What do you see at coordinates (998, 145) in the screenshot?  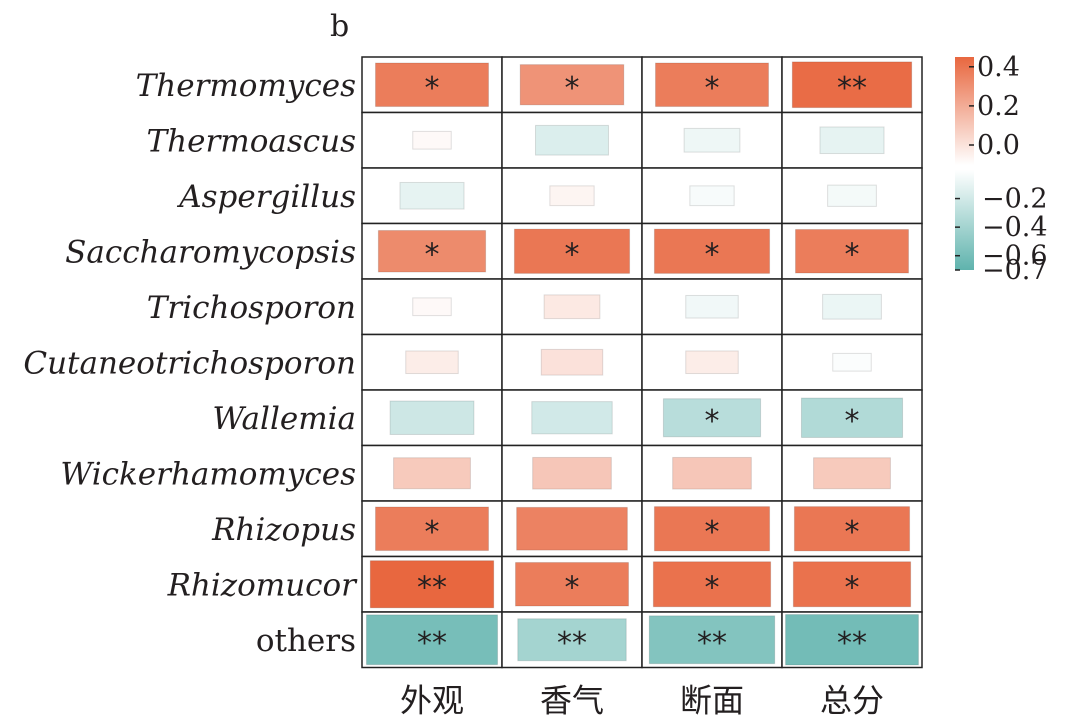 I see `colorbar-tick-label: 0.0` at bounding box center [998, 145].